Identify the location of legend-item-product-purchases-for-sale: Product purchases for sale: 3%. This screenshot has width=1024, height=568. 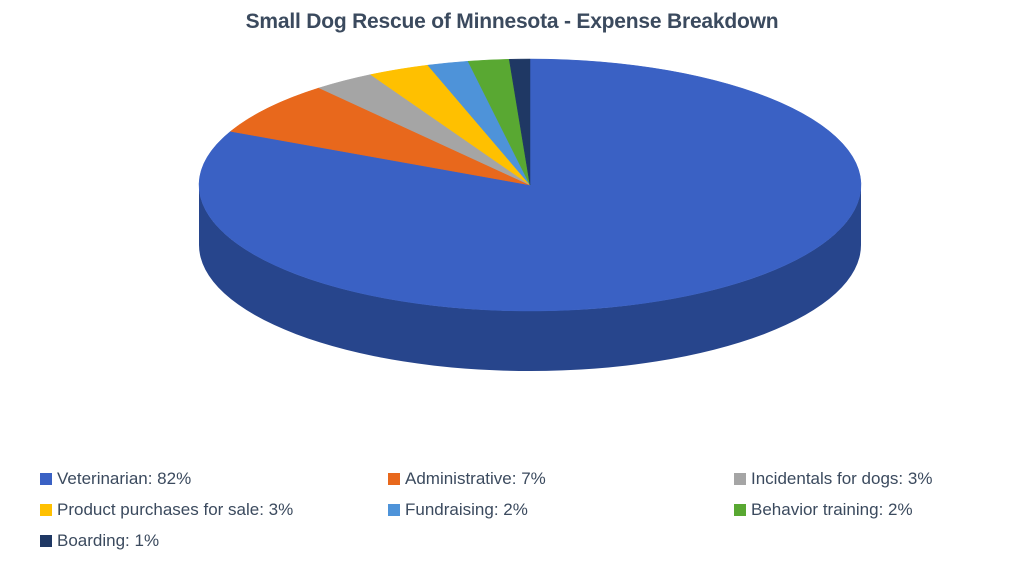
(214, 509).